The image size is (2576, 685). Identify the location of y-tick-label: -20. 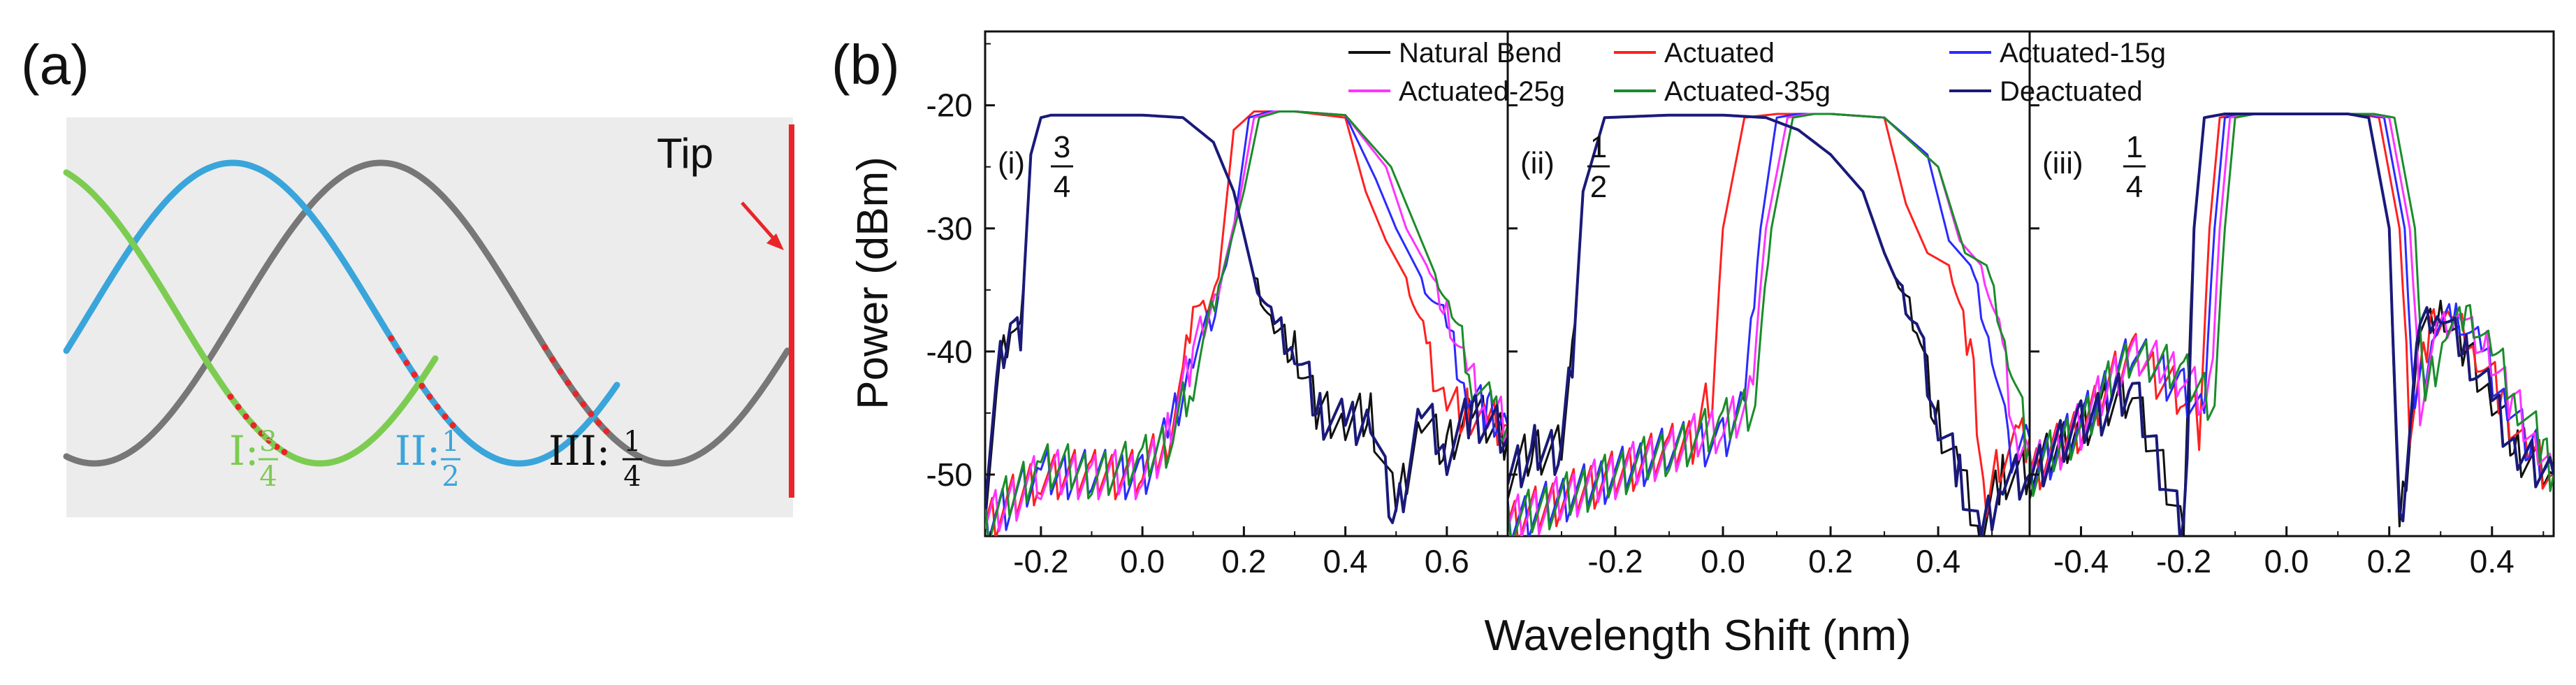
(949, 106).